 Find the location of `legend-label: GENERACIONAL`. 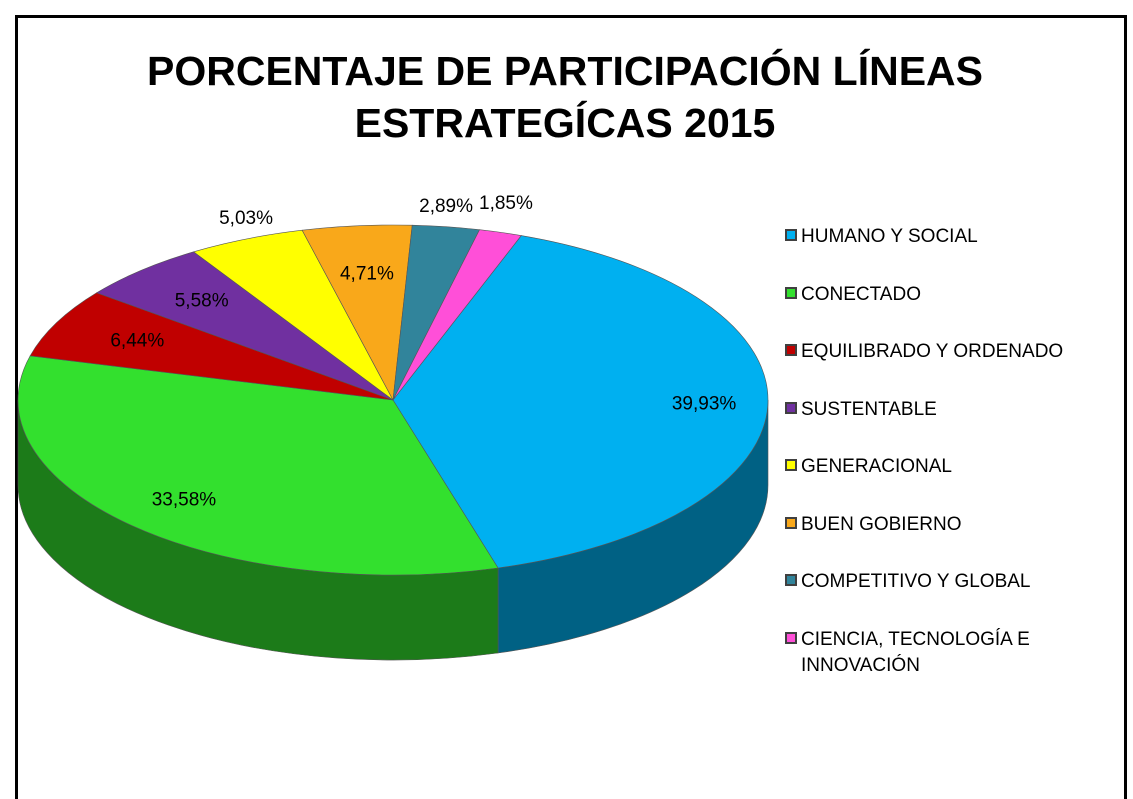

legend-label: GENERACIONAL is located at coordinates (876, 466).